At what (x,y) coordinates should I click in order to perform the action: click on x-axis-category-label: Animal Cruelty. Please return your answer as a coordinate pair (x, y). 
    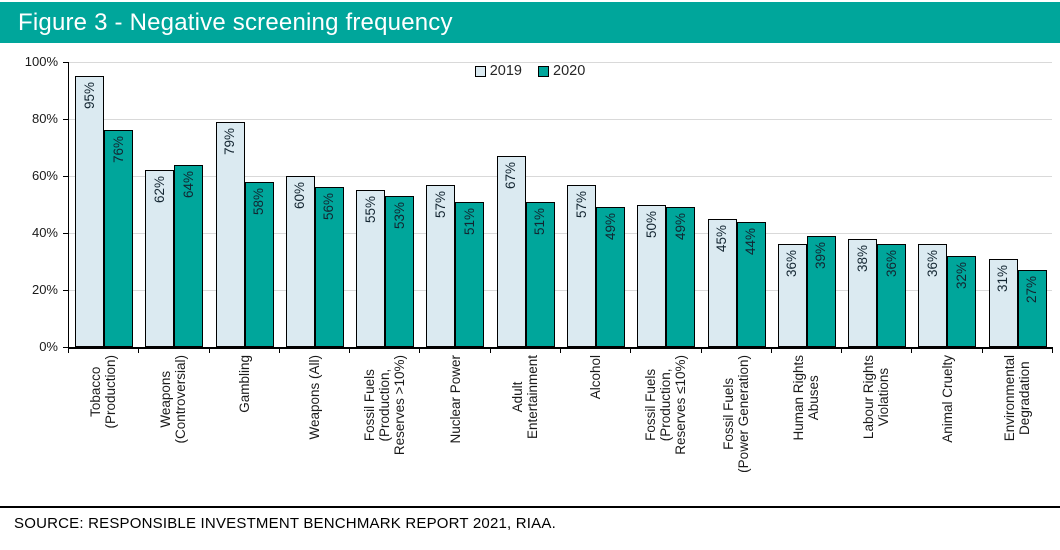
    Looking at the image, I should click on (947, 427).